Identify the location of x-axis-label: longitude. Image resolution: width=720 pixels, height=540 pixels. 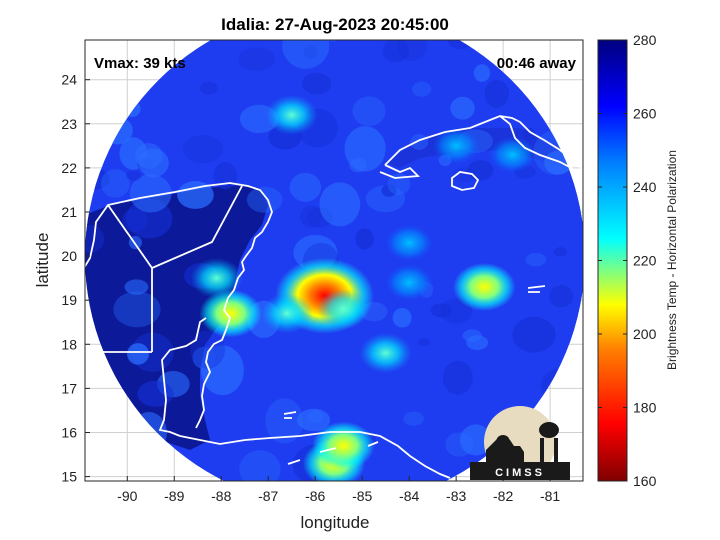
(334, 522).